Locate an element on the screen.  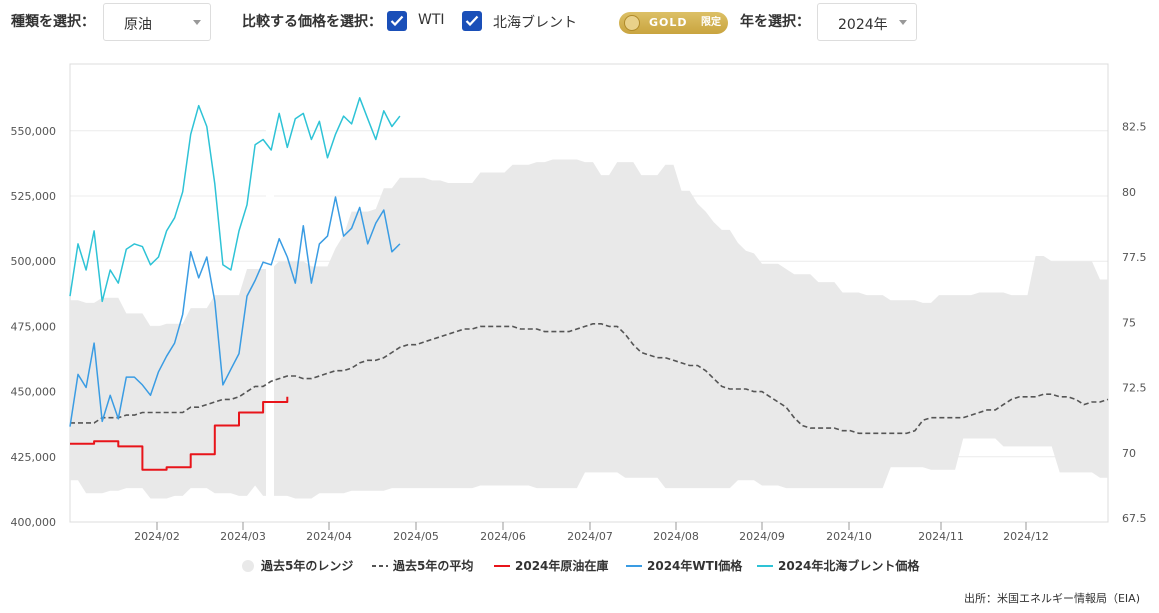
y-right-tick-label: 80 is located at coordinates (1129, 192).